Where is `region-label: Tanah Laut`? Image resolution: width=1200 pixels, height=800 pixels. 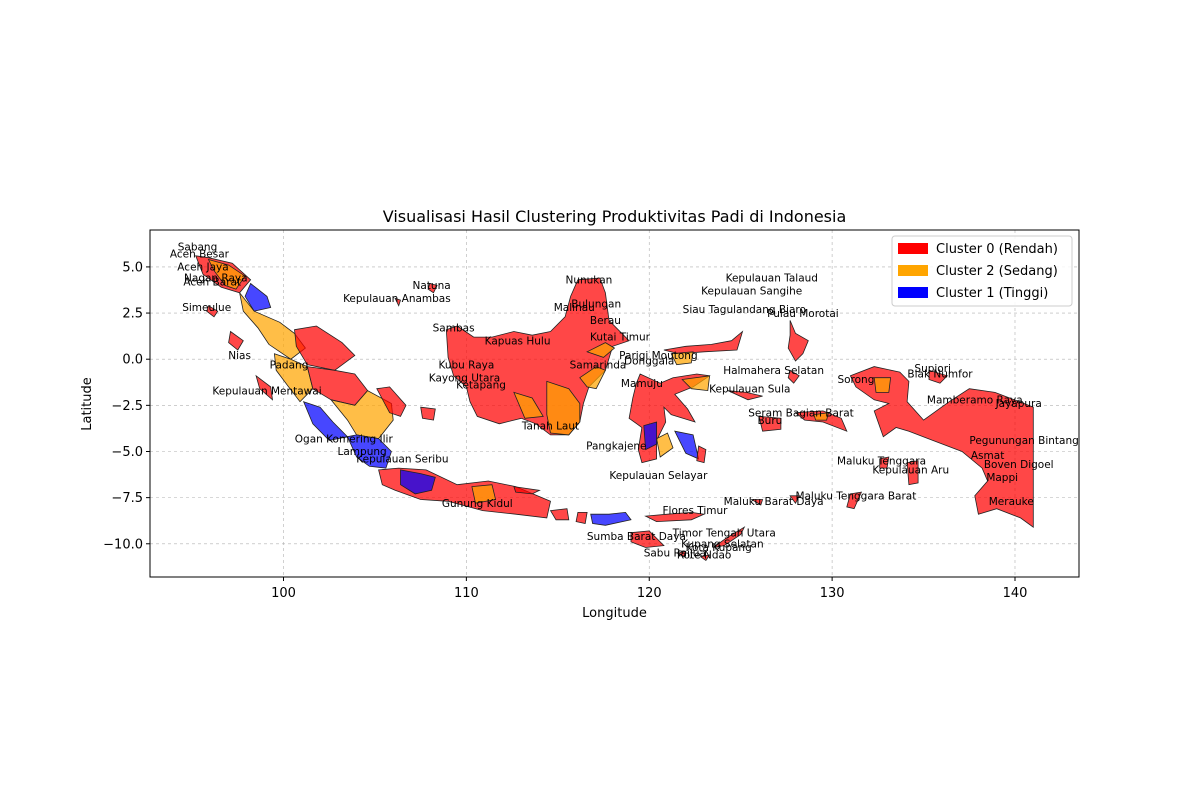
region-label: Tanah Laut is located at coordinates (550, 426).